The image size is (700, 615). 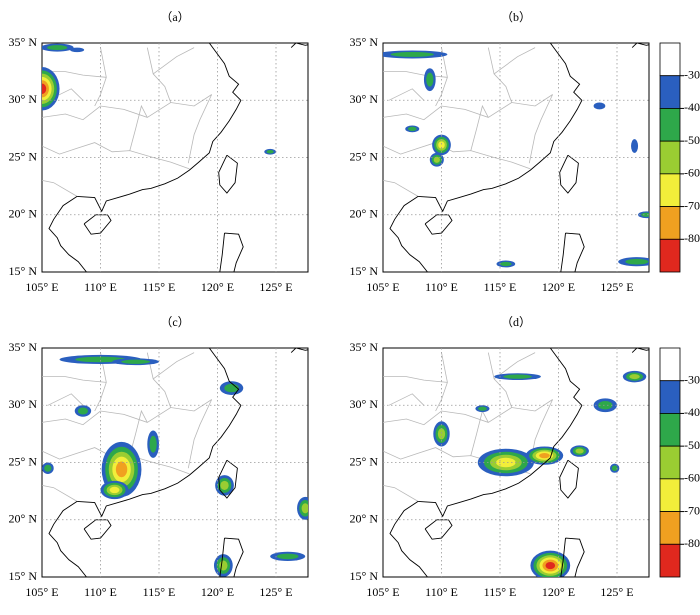 I want to click on x-tick-label: 120° E, so click(x=217, y=592).